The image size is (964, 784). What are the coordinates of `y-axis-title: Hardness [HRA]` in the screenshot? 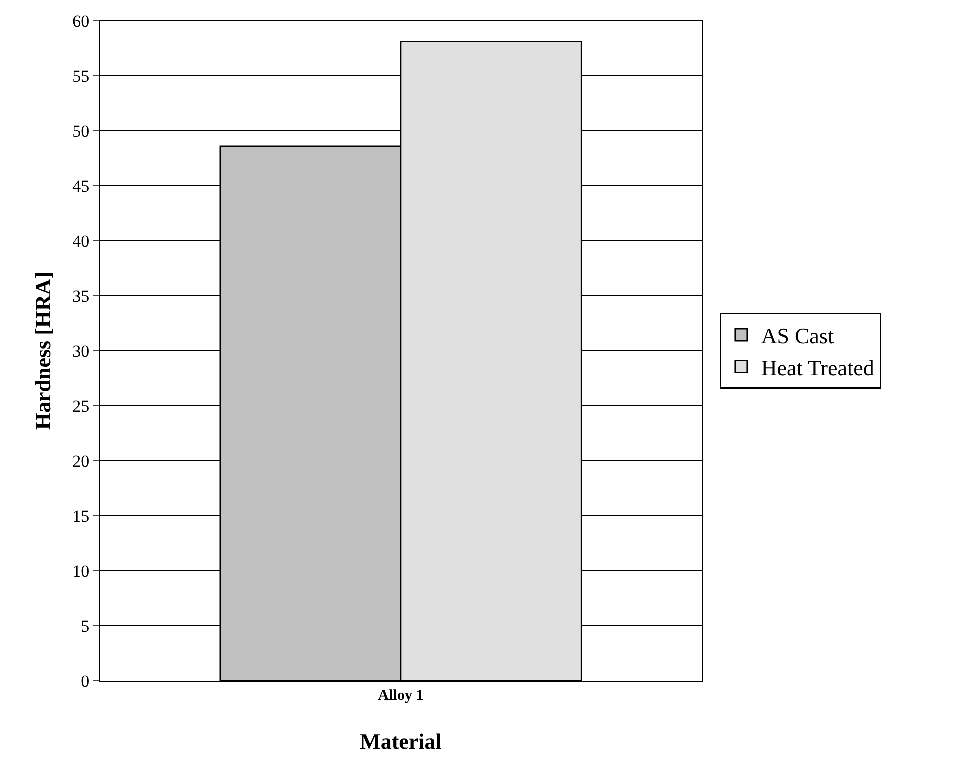 It's located at (43, 351).